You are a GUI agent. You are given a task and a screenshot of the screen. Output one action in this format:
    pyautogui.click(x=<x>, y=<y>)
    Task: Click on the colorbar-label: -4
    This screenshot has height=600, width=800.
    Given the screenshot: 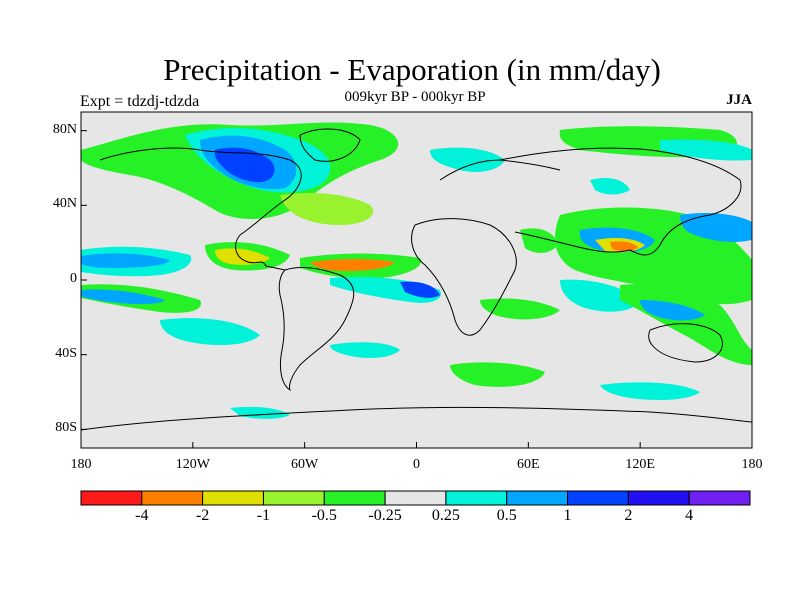 What is the action you would take?
    pyautogui.click(x=142, y=515)
    